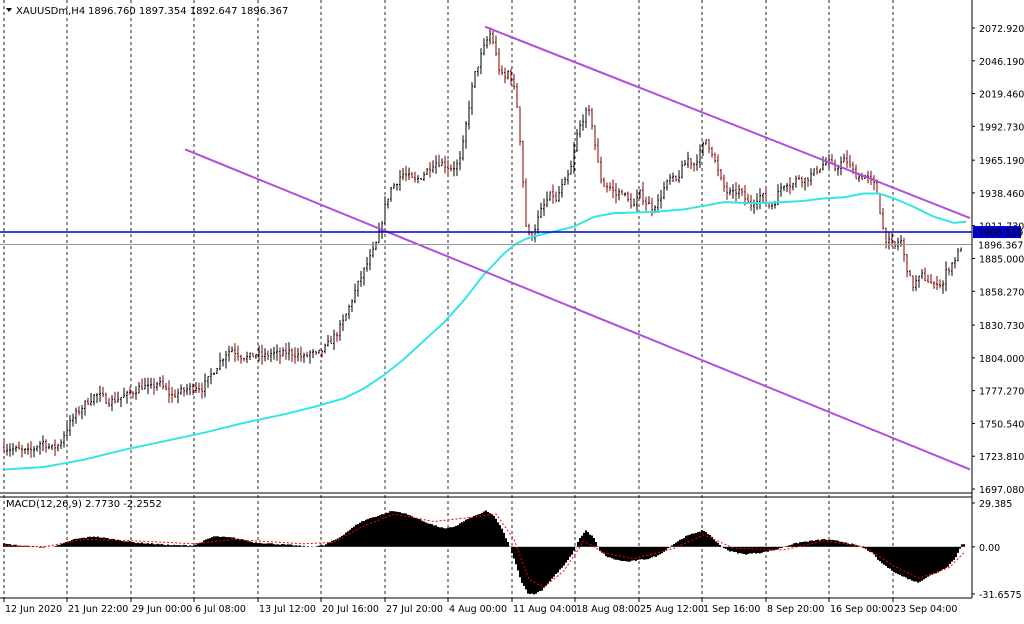  I want to click on time-tick-label: 29 Jun 00:00, so click(162, 609).